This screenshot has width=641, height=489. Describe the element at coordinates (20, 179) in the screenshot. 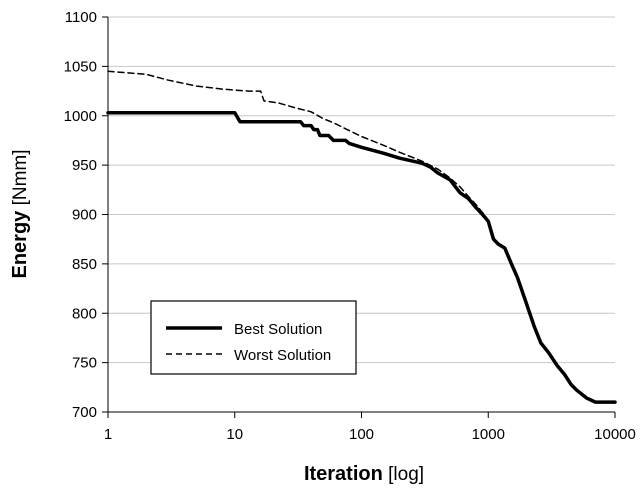

I see `y-axis-title-unit: [Nmm]` at that location.